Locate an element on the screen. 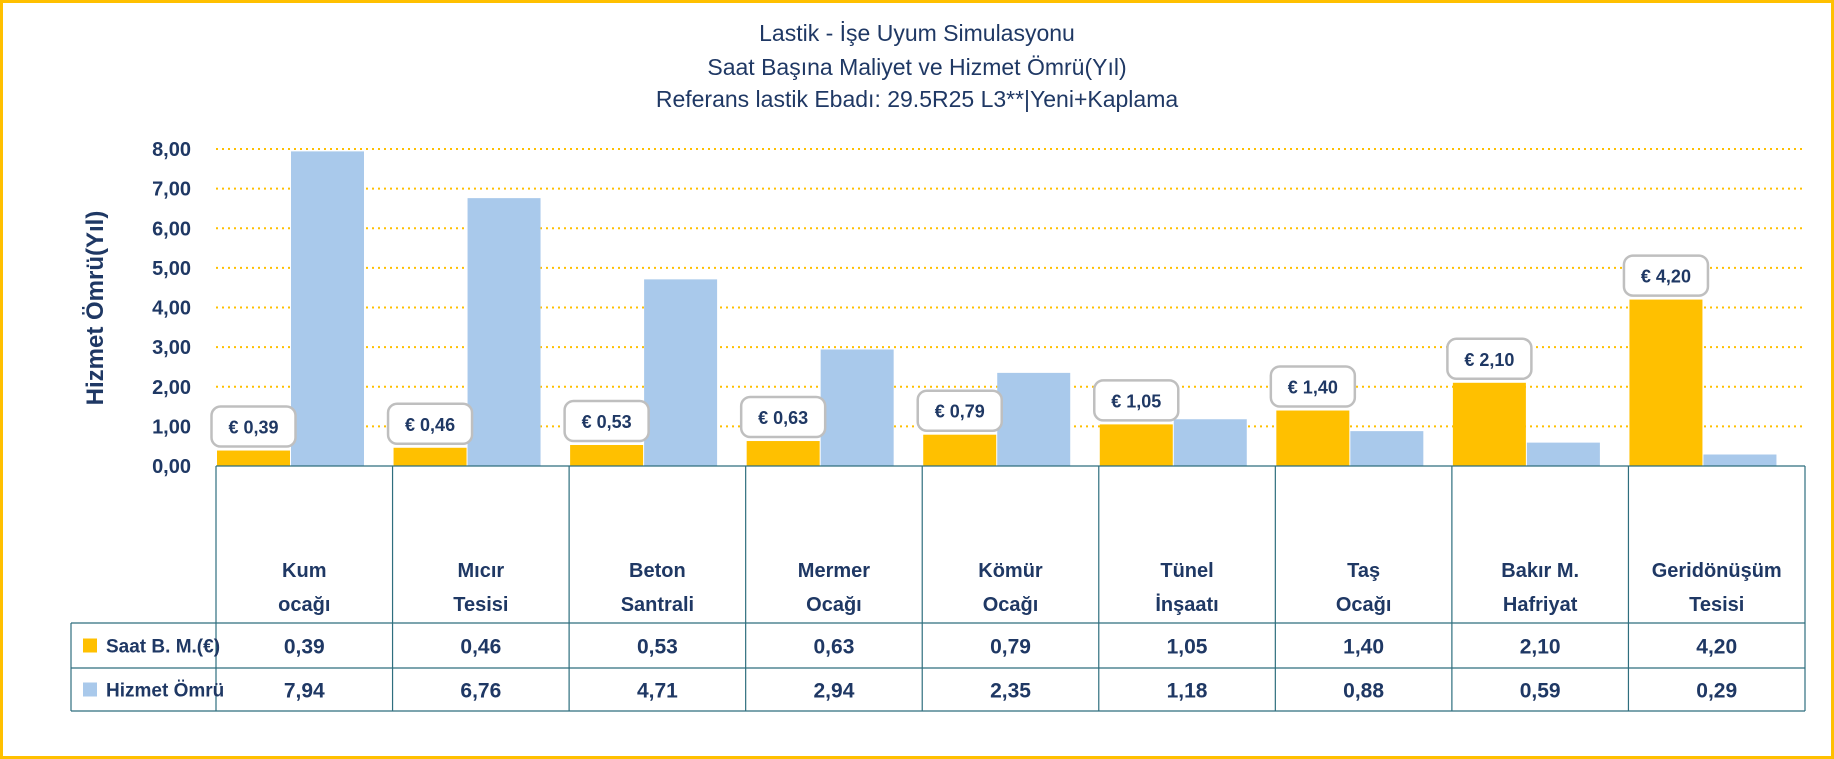 The image size is (1834, 759). category-label-line: Bakır M. is located at coordinates (1540, 571).